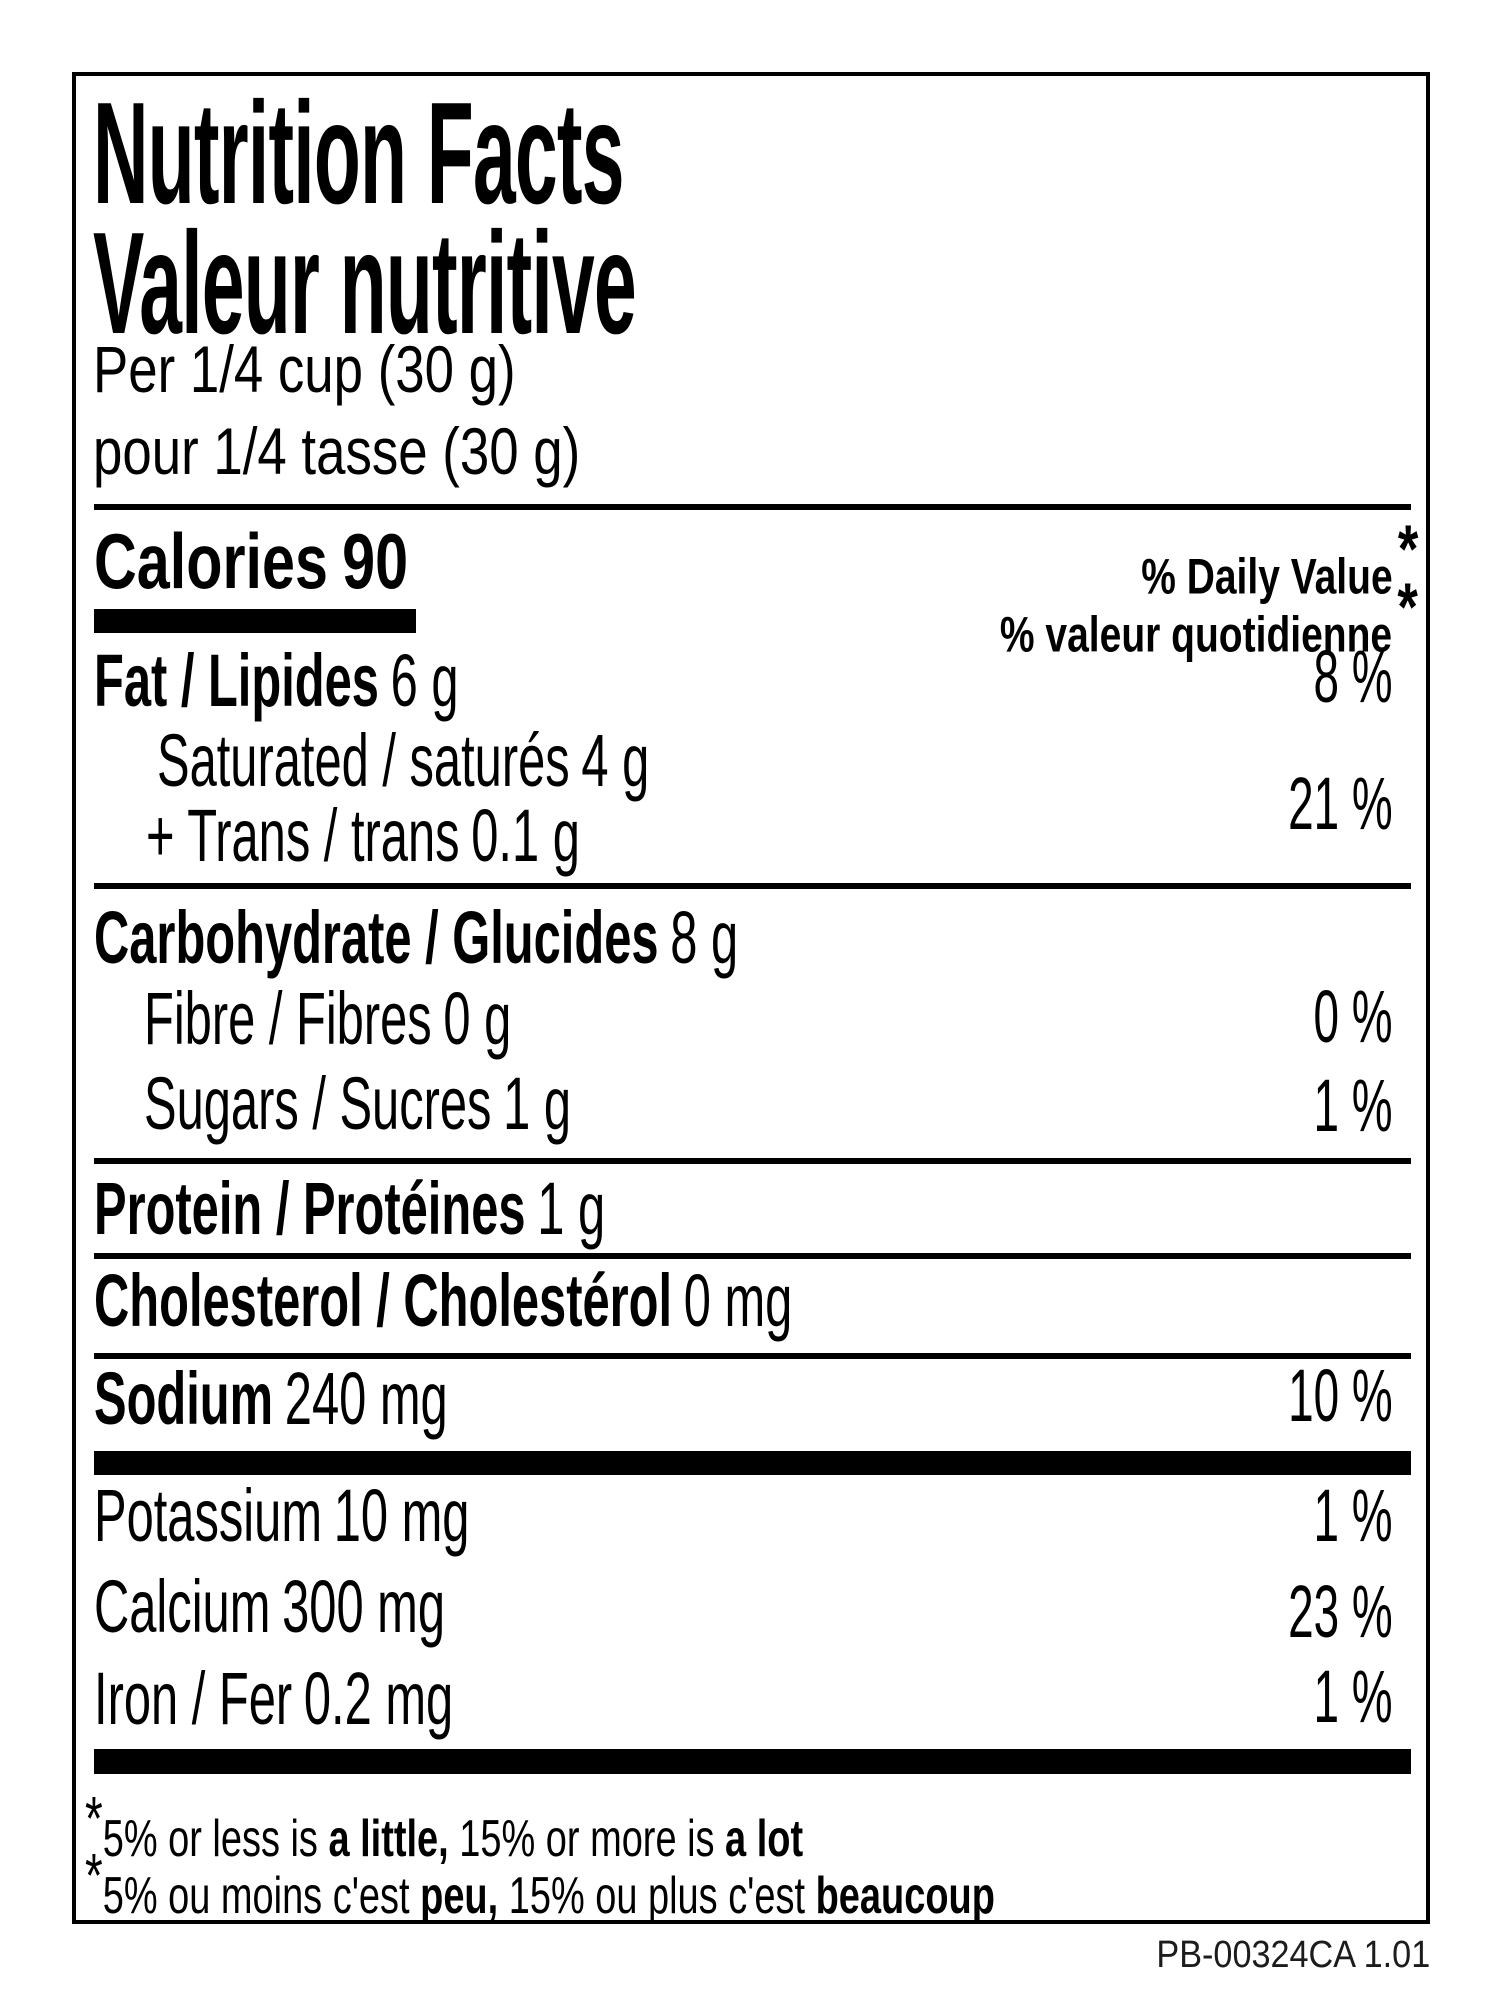  I want to click on nutrient-row-sugars: Sugars / Sucres 1 g, so click(357, 1104).